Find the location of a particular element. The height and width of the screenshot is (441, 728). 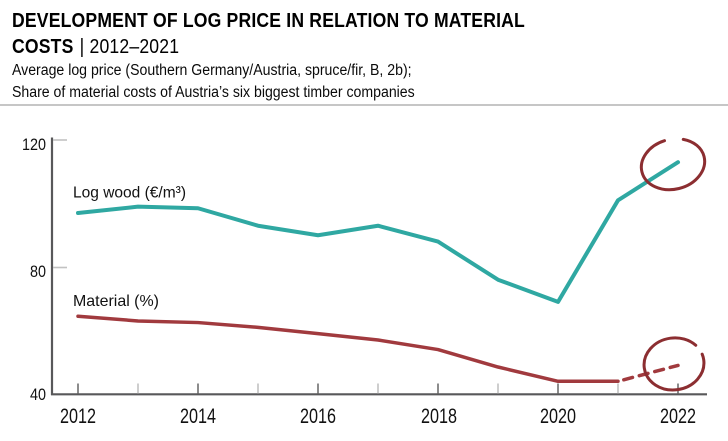

title-period-text: | 2012–2021 is located at coordinates (129, 47).